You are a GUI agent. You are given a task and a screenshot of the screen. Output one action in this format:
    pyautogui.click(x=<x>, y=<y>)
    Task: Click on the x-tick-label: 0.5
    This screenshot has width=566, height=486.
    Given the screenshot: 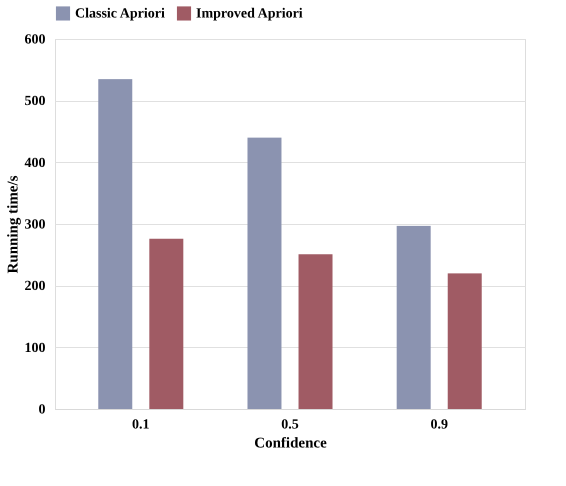 What is the action you would take?
    pyautogui.click(x=290, y=425)
    